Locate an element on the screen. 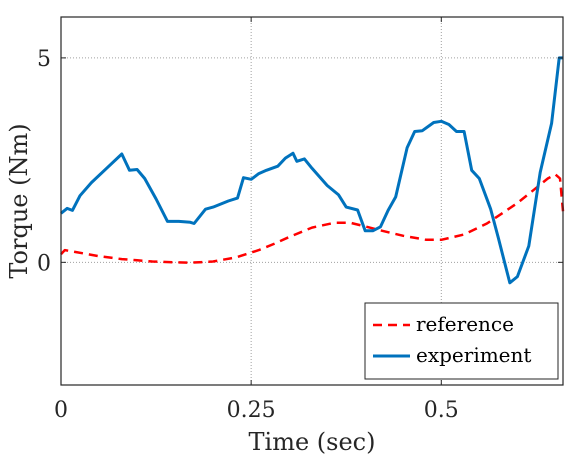  y-axis-label: Torque (Nm) is located at coordinates (19, 200).